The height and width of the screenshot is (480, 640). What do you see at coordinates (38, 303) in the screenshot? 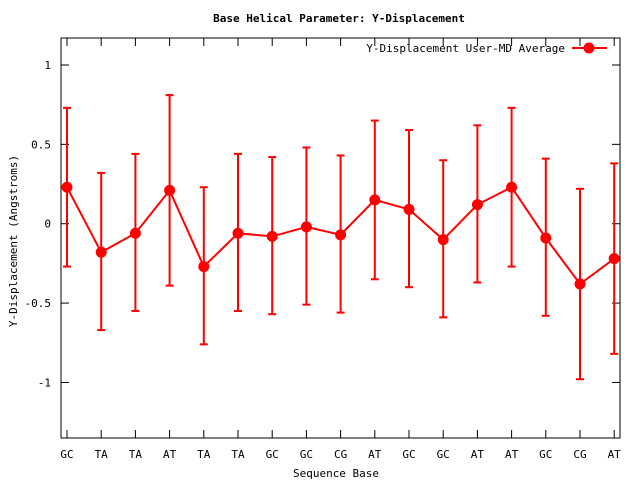
I see `y-tick-label: -0.5` at bounding box center [38, 303].